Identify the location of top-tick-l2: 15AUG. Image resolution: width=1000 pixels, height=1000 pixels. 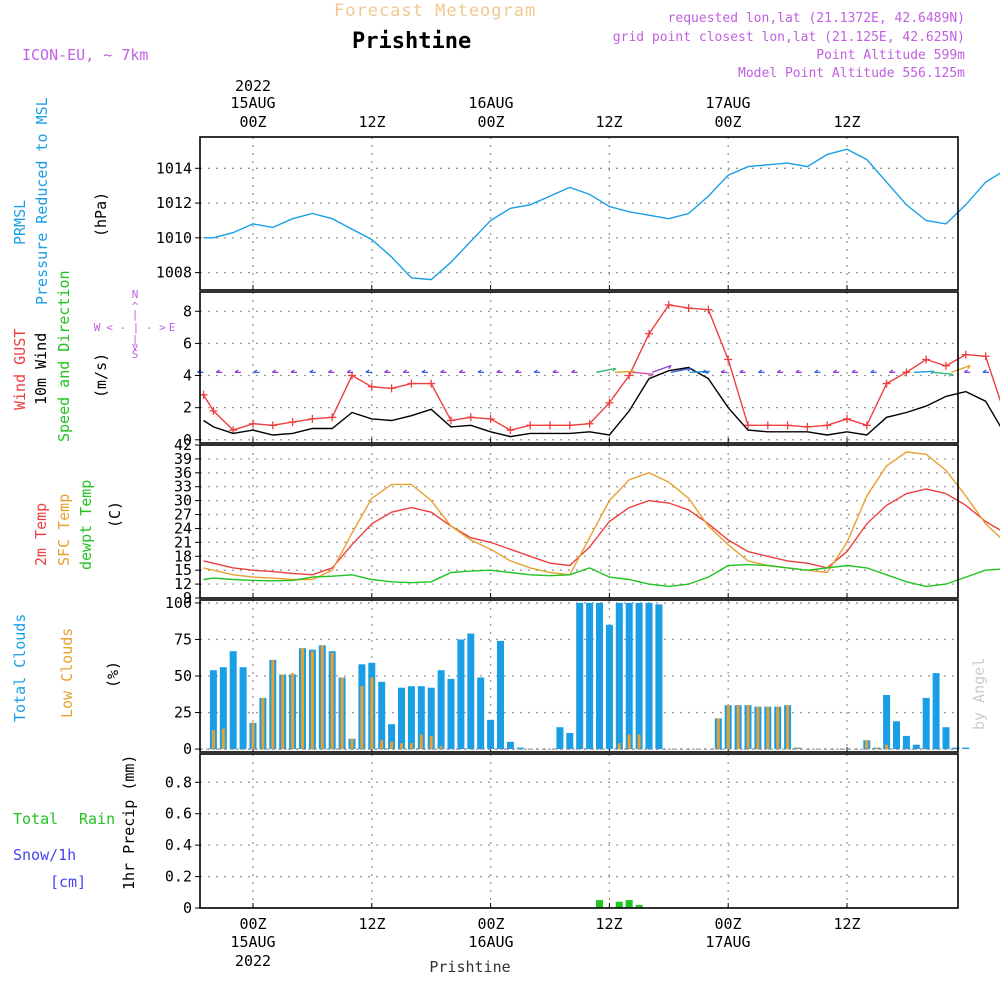
(252, 103).